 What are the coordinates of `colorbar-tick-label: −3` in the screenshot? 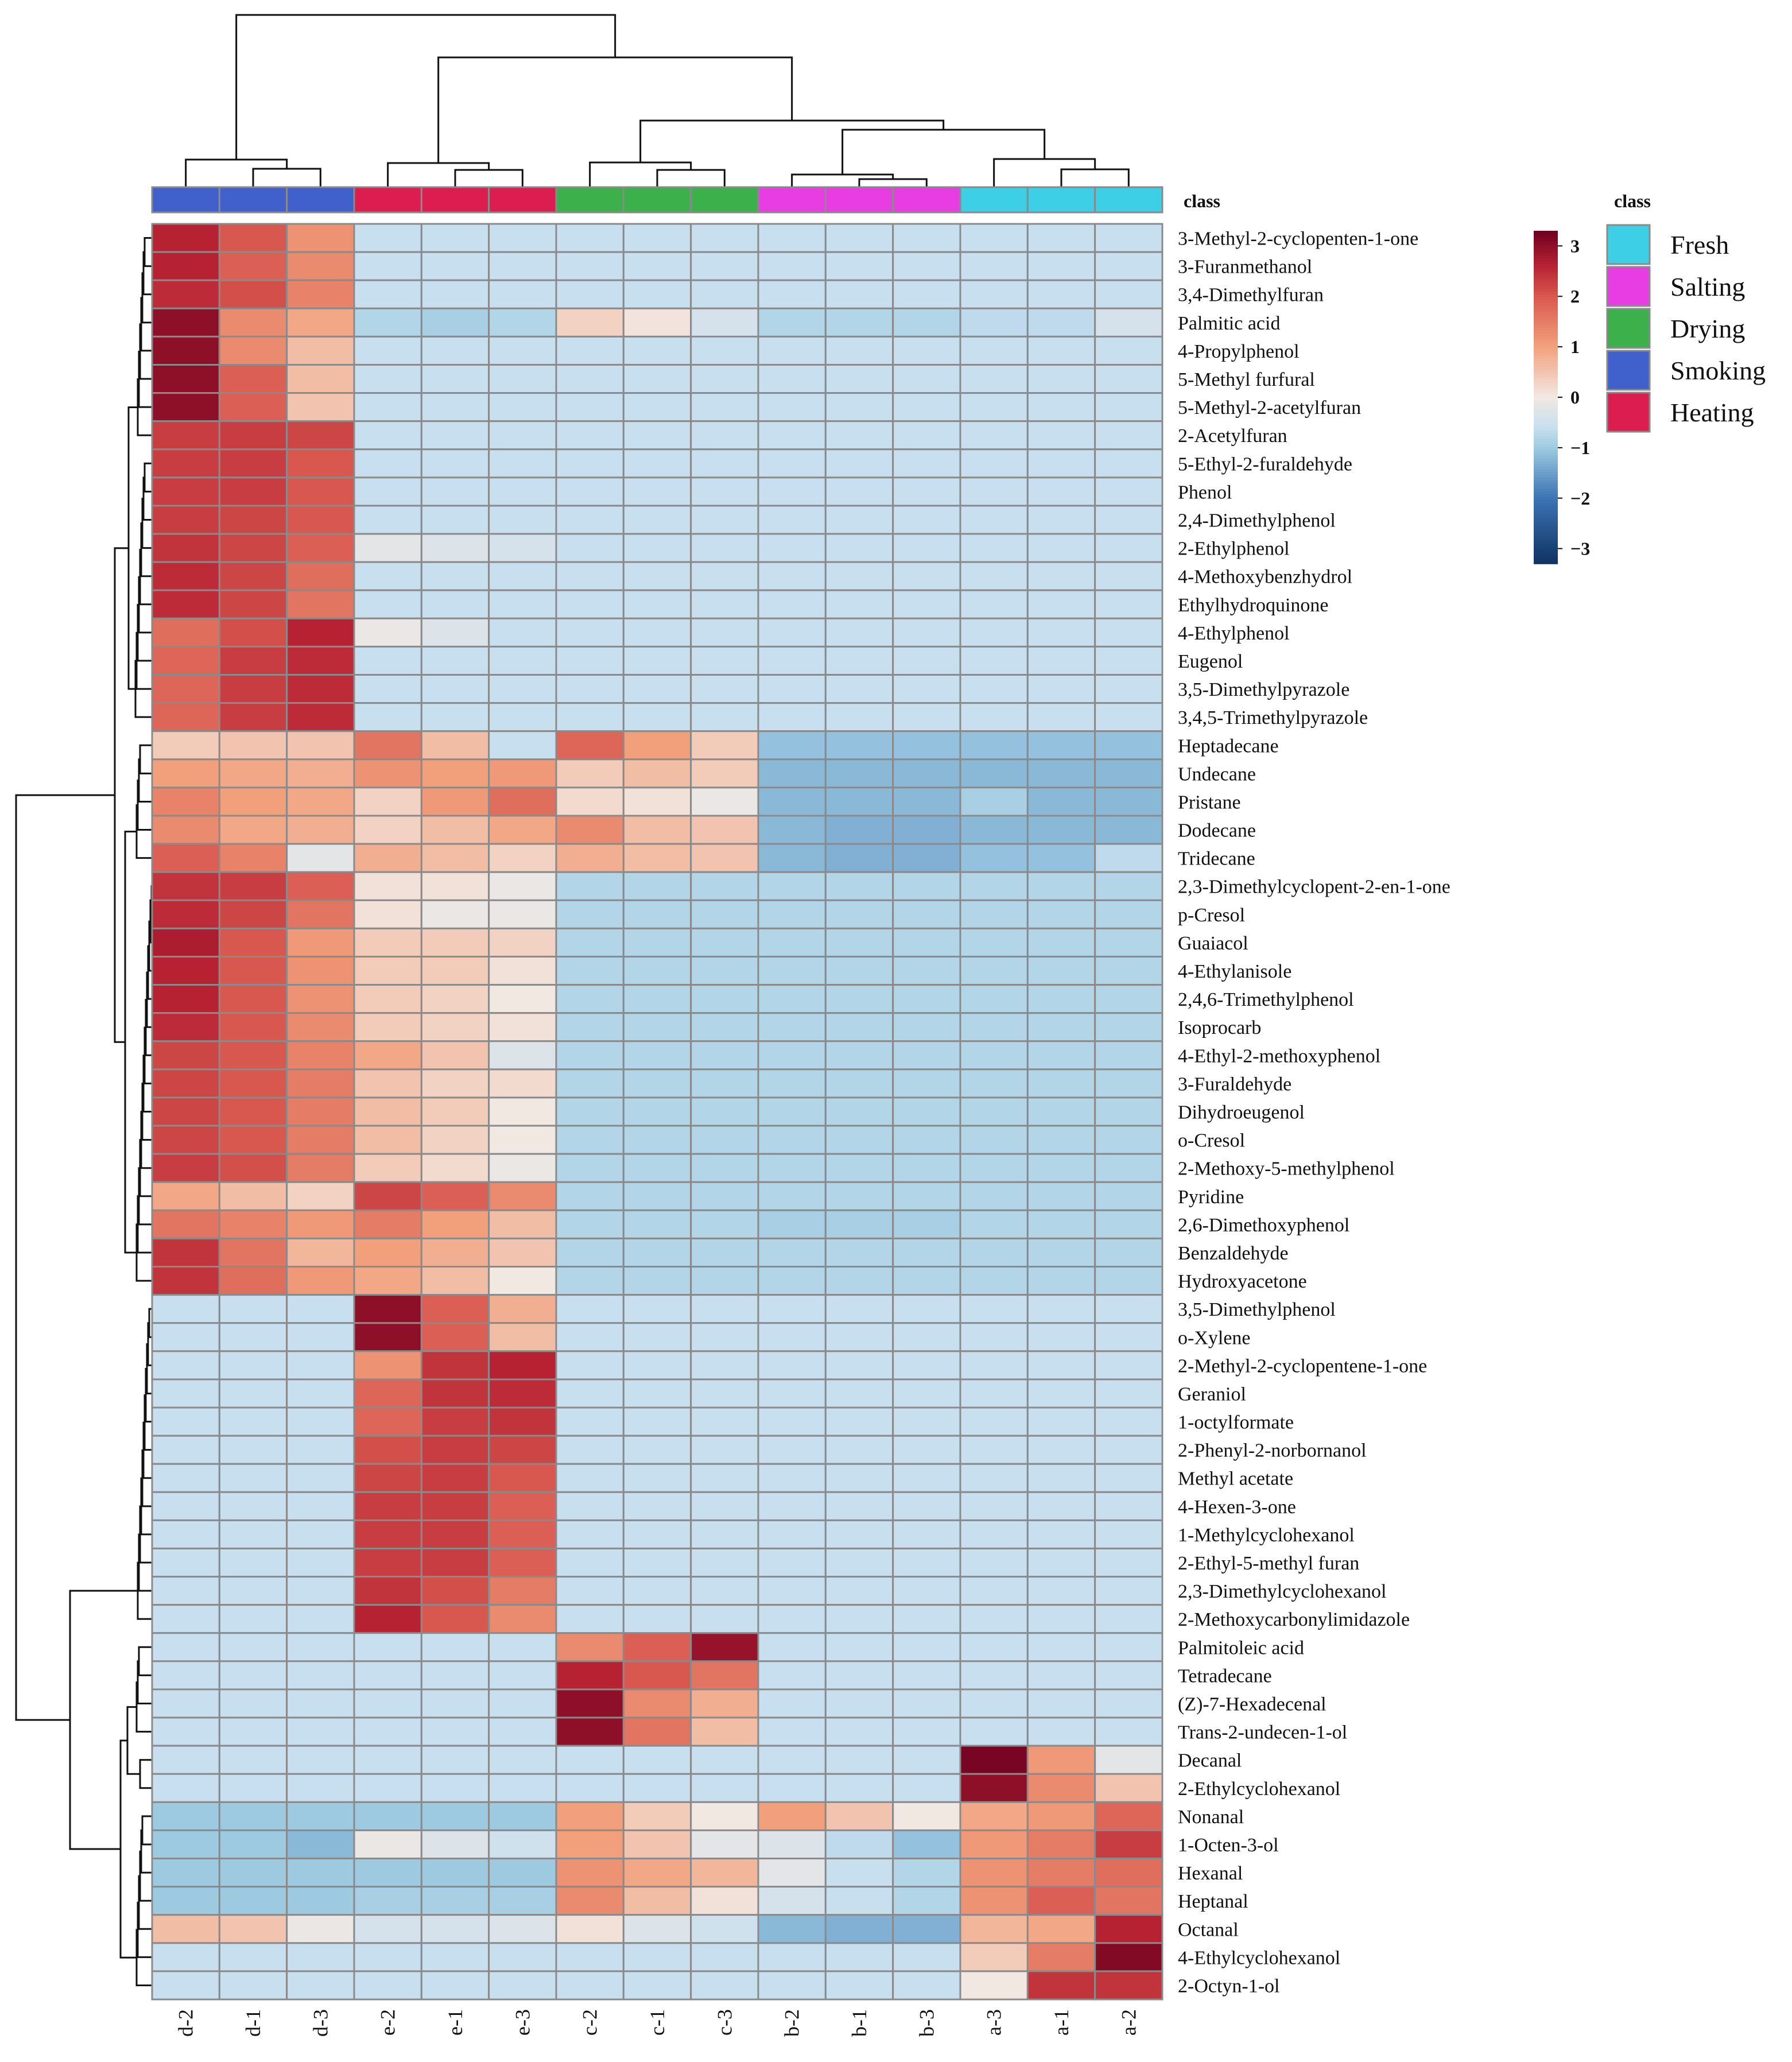 It's located at (1580, 548).